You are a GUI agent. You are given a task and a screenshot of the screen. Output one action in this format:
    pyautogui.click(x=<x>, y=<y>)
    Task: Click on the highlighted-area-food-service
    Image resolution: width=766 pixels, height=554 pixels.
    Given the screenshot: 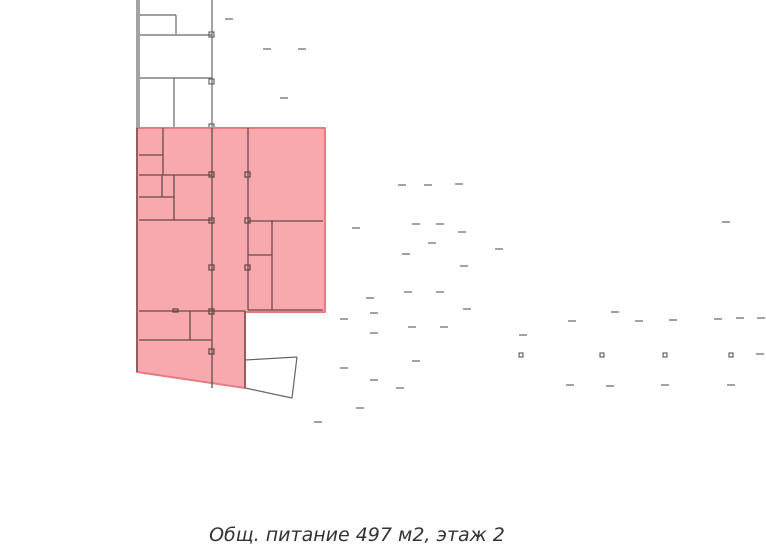 What is the action you would take?
    pyautogui.click(x=231, y=258)
    